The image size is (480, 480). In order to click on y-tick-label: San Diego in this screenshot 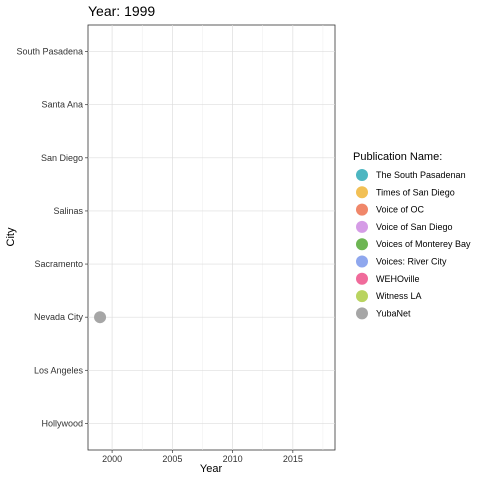, I will do `click(62, 158)`.